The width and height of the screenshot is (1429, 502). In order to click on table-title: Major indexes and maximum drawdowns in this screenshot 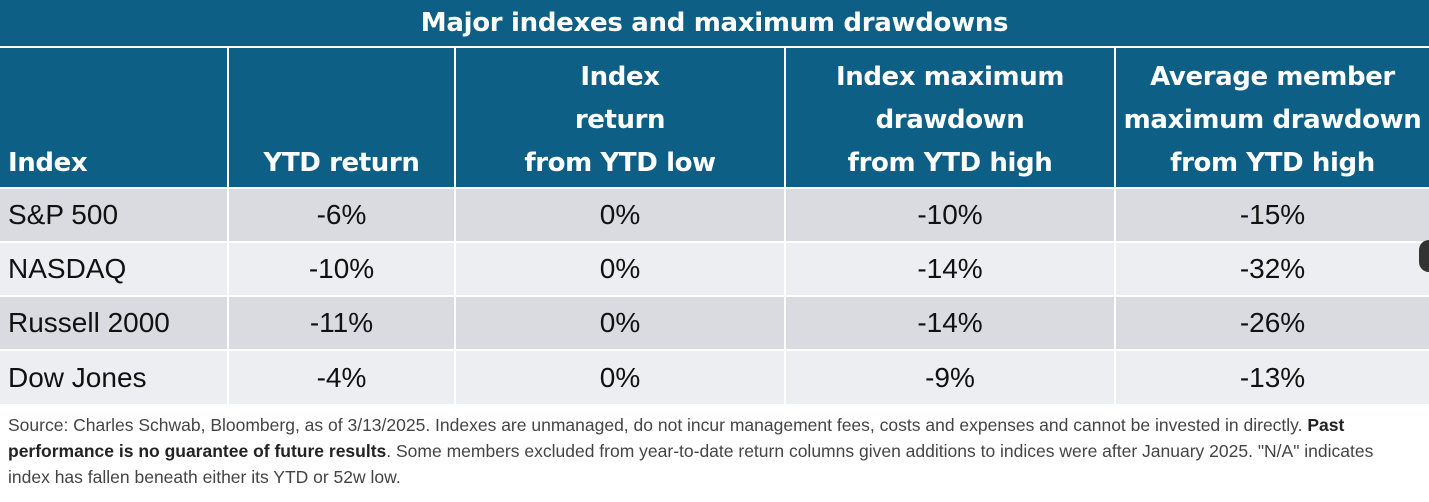, I will do `click(714, 24)`.